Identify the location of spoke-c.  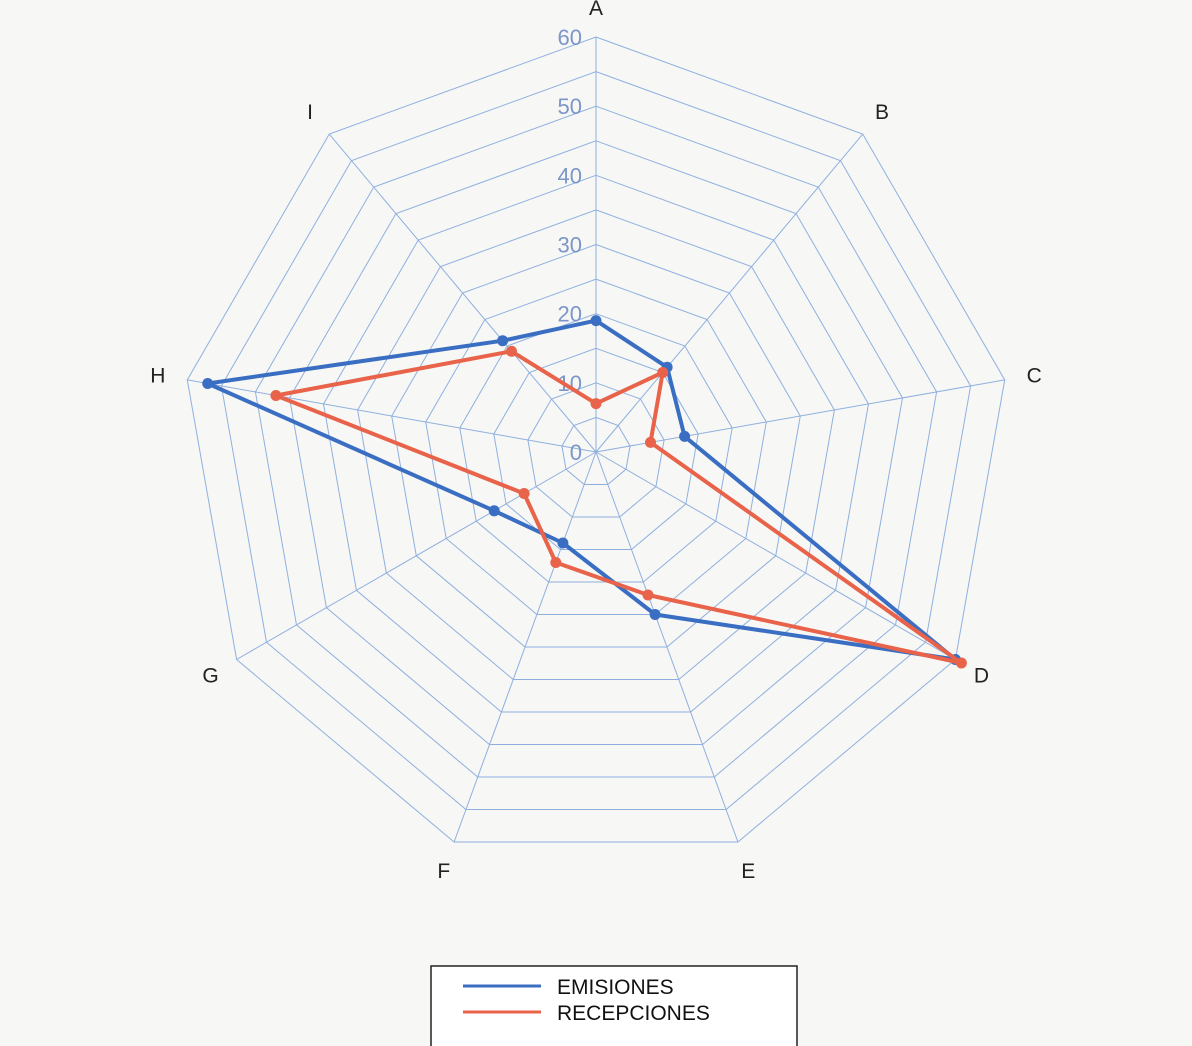
(800, 416).